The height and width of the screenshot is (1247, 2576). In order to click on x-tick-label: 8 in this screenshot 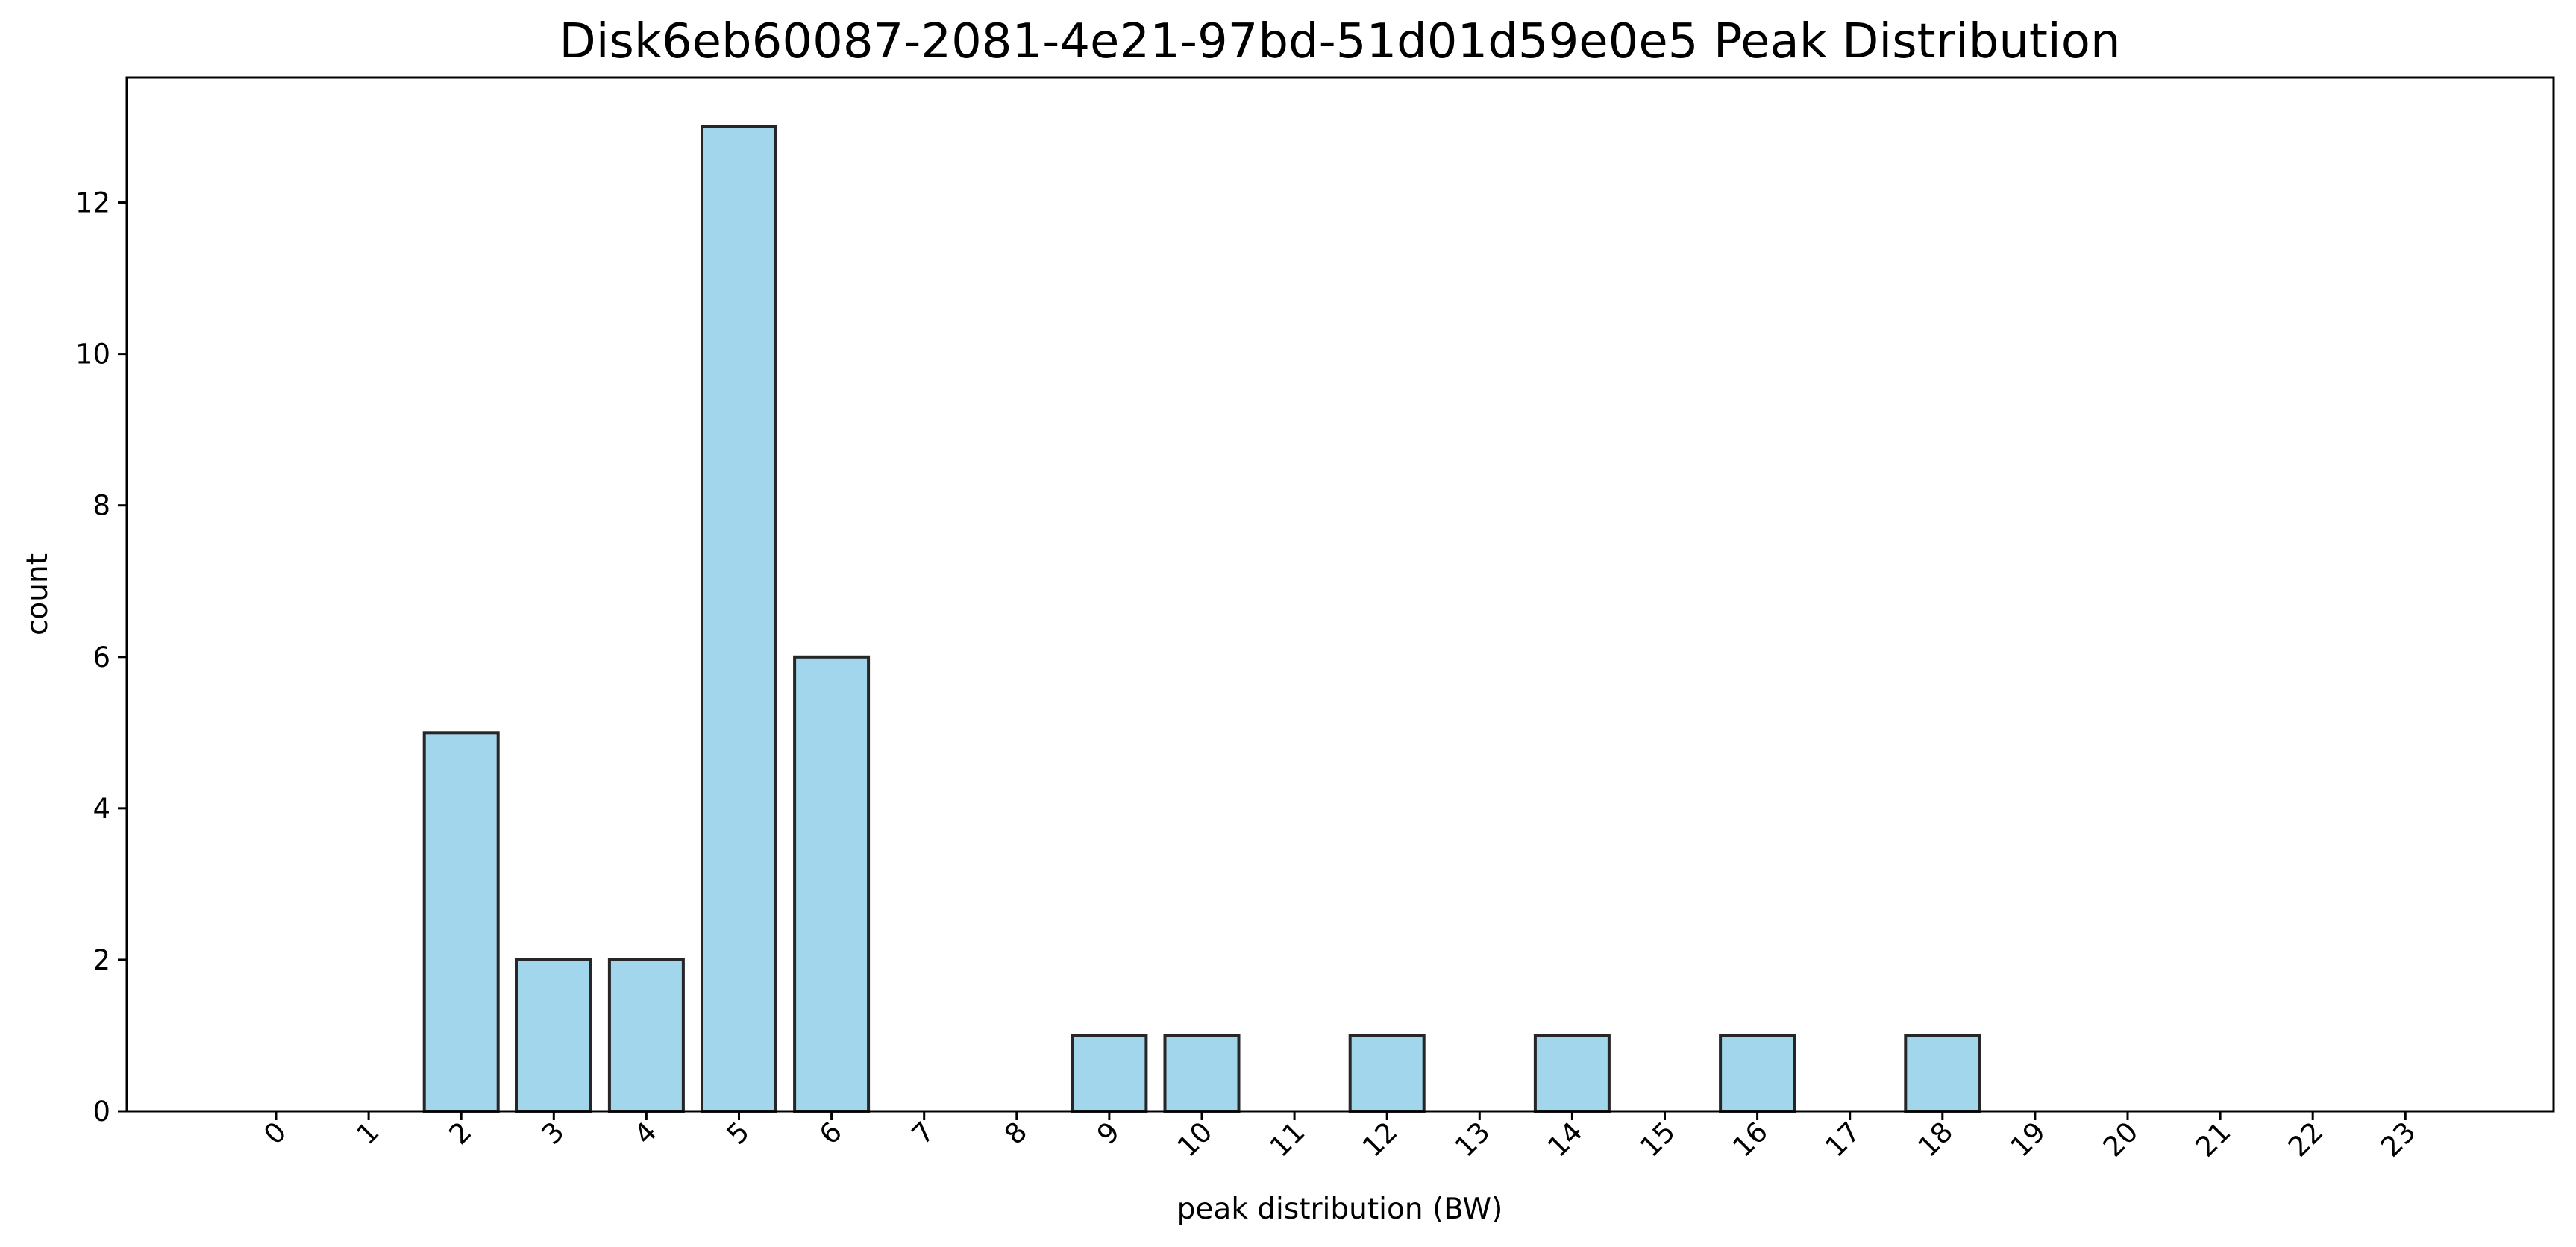, I will do `click(1015, 1133)`.